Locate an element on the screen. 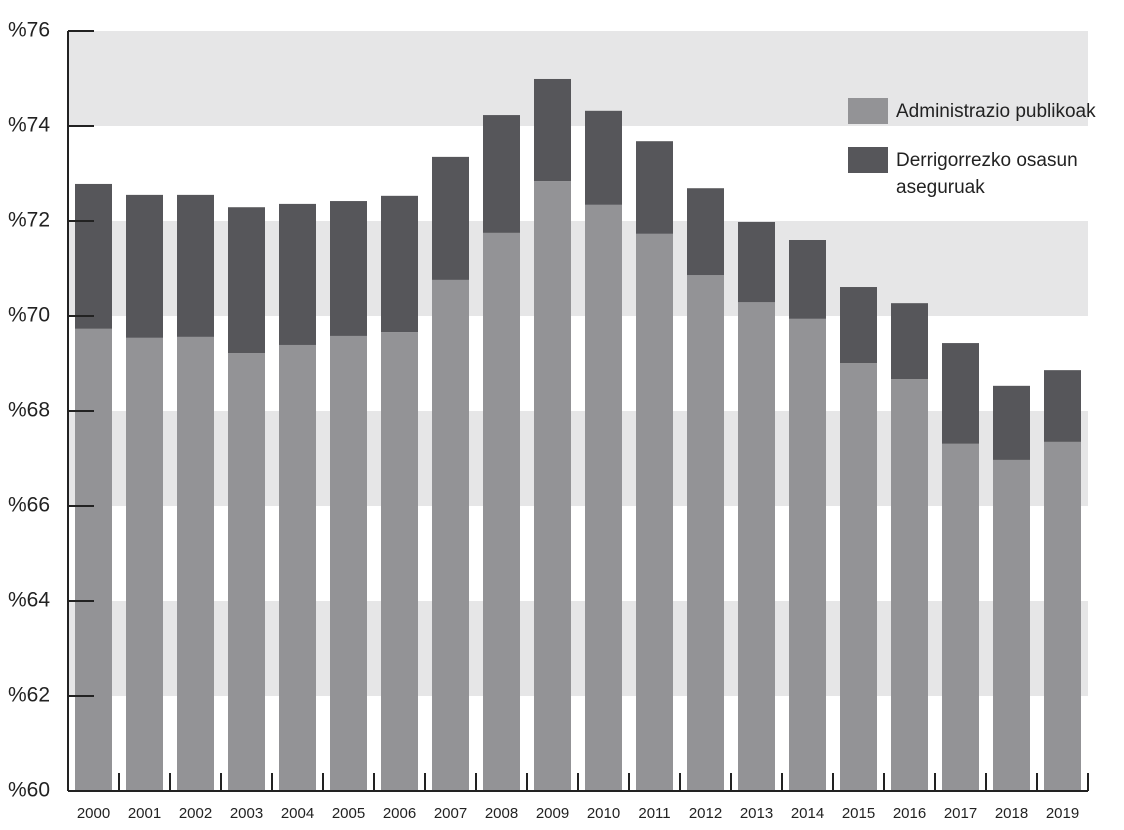 The height and width of the screenshot is (830, 1124). x-tick-label: 2015 is located at coordinates (858, 813).